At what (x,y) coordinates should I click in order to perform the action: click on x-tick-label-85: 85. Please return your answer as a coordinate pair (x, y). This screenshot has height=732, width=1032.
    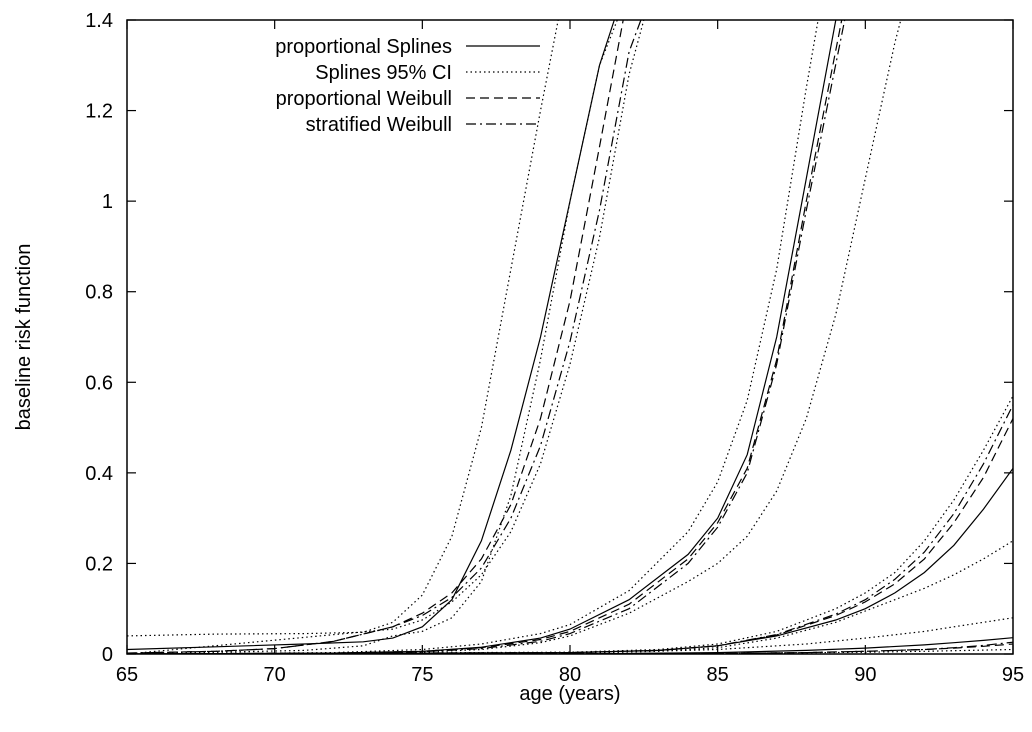
    Looking at the image, I should click on (718, 675).